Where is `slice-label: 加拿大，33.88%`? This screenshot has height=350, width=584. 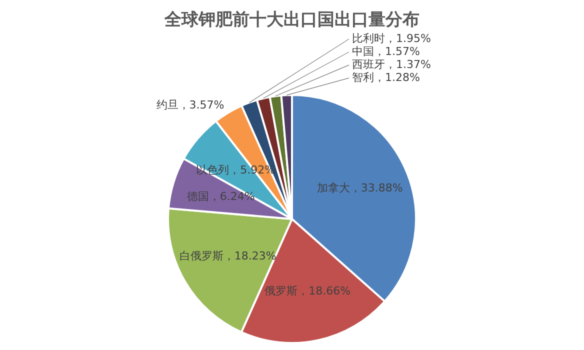
slice-label: 加拿大，33.88% is located at coordinates (359, 187).